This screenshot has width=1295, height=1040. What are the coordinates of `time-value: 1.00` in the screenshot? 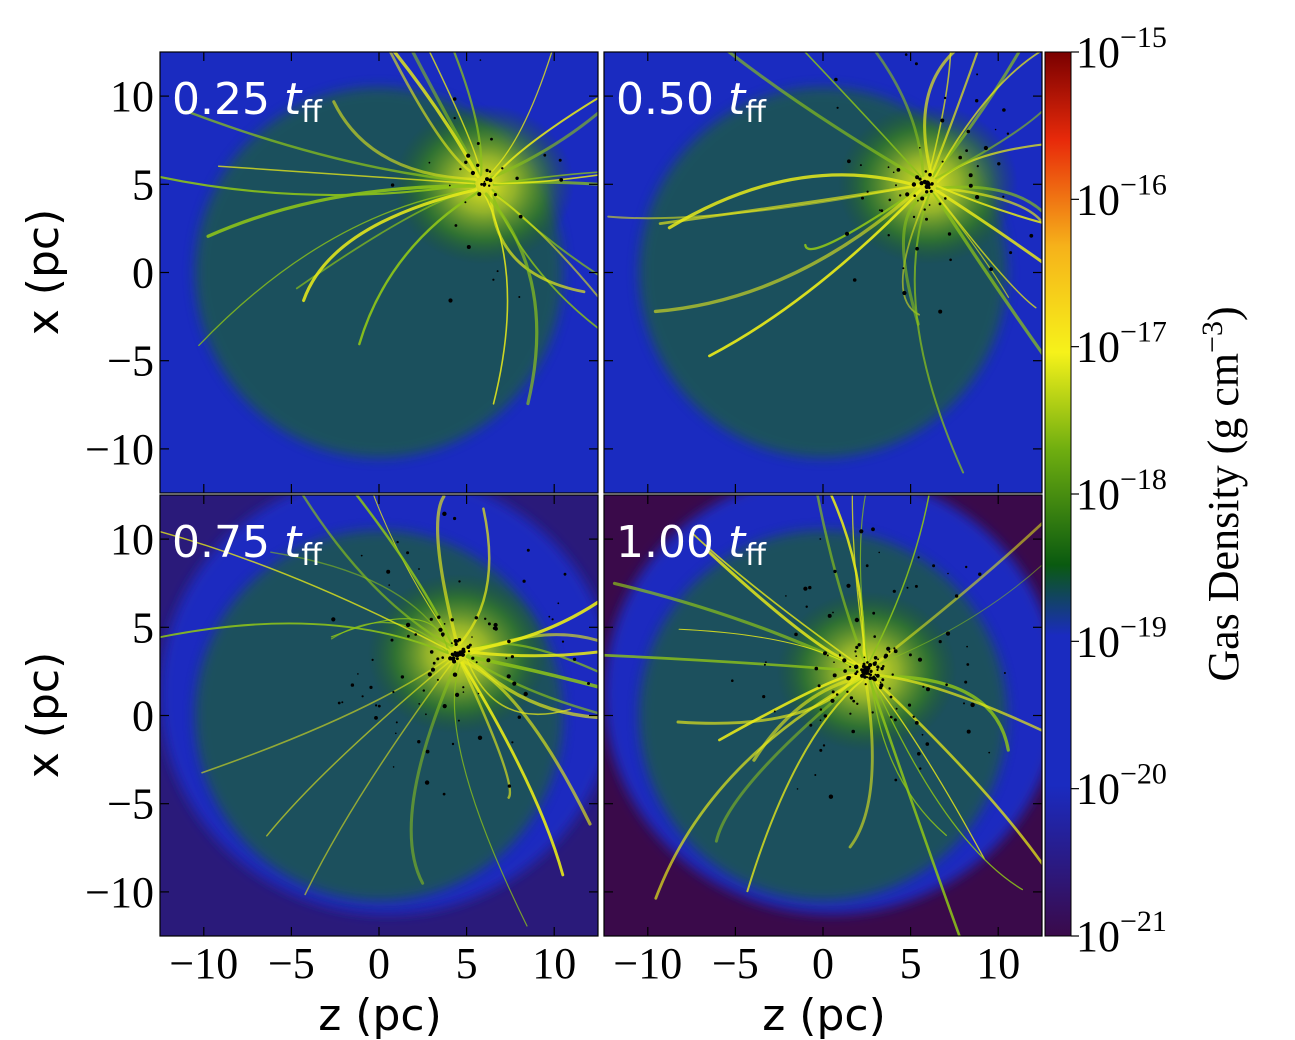 It's located at (672, 542).